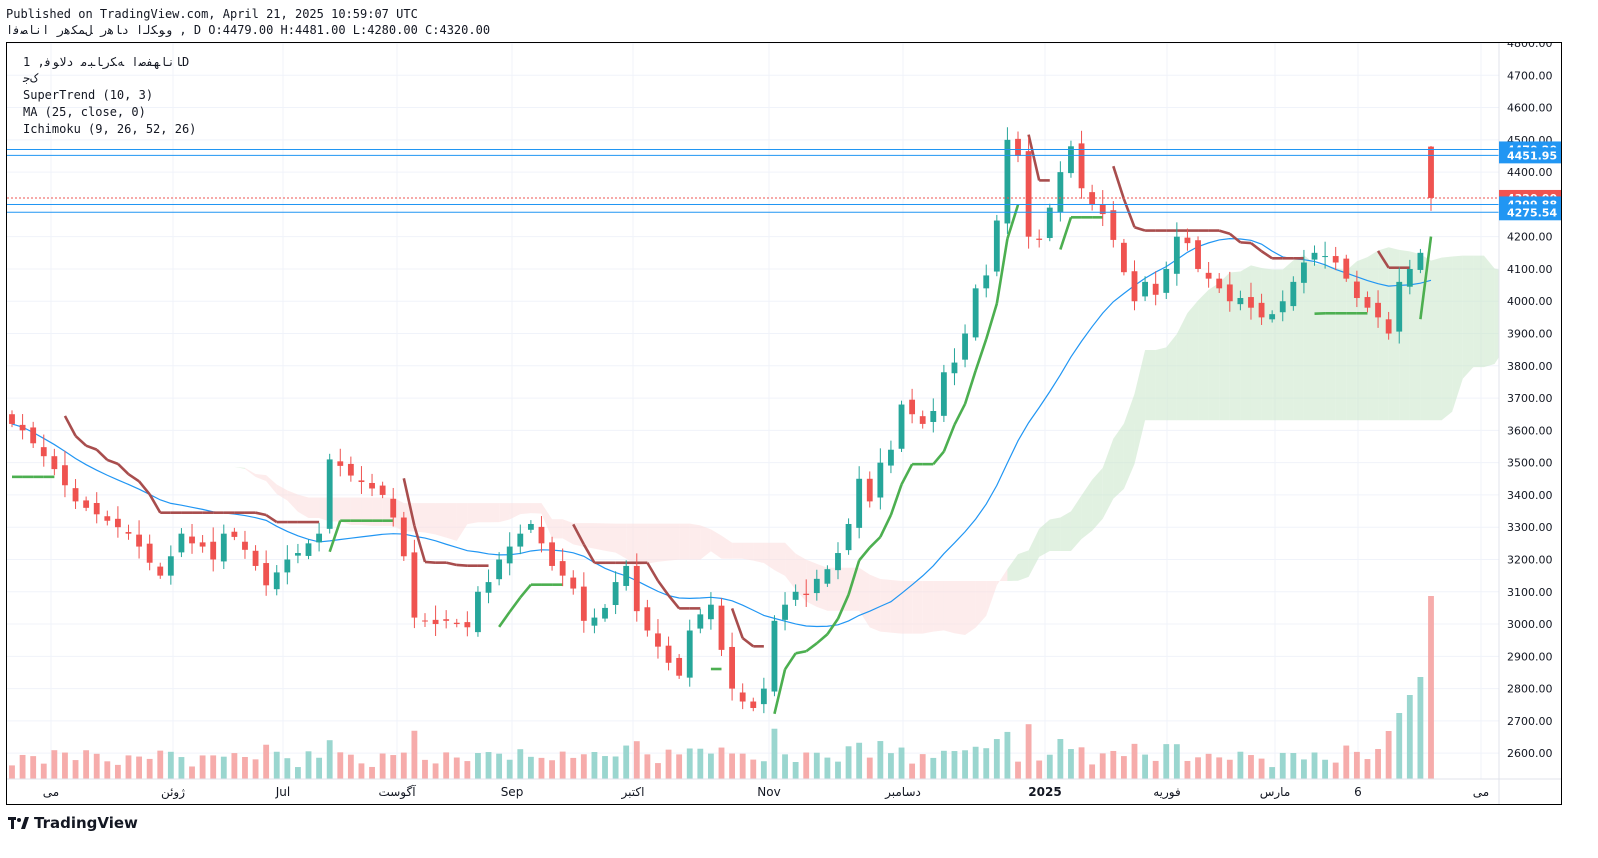  I want to click on legend-supertrend: SuperTrend (10, 3), so click(88, 95).